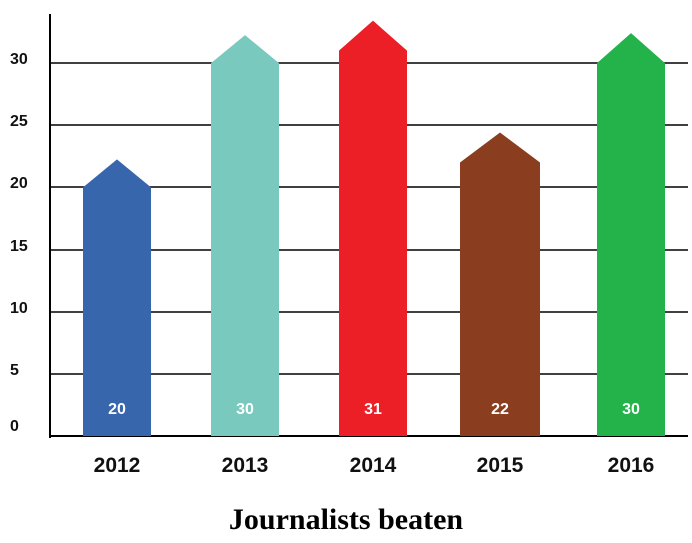 This screenshot has height=543, width=692. Describe the element at coordinates (500, 409) in the screenshot. I see `data-label: 22` at that location.